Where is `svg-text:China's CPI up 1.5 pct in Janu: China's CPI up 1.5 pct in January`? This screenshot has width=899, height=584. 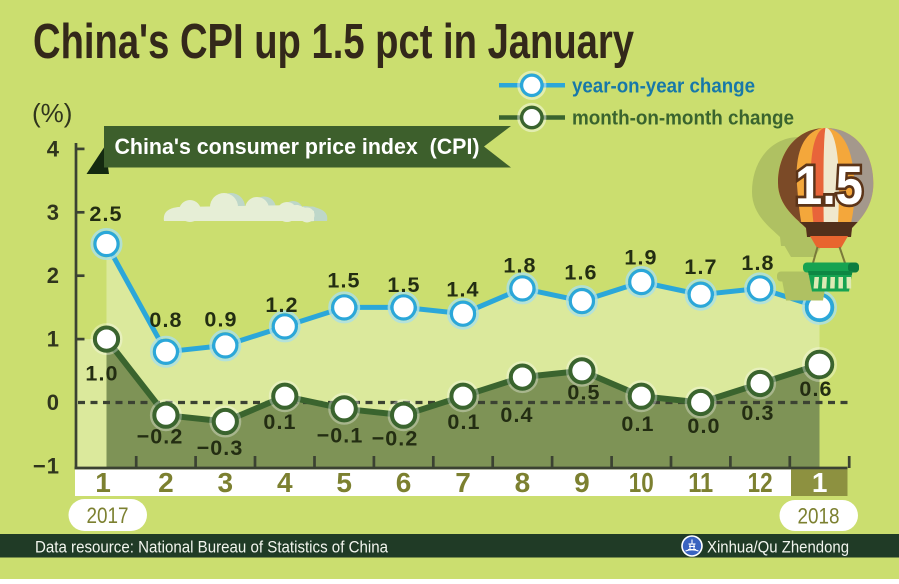
svg-text:China's CPI up 1.5 pct in Janu: China's CPI up 1.5 pct in January is located at coordinates (333, 42).